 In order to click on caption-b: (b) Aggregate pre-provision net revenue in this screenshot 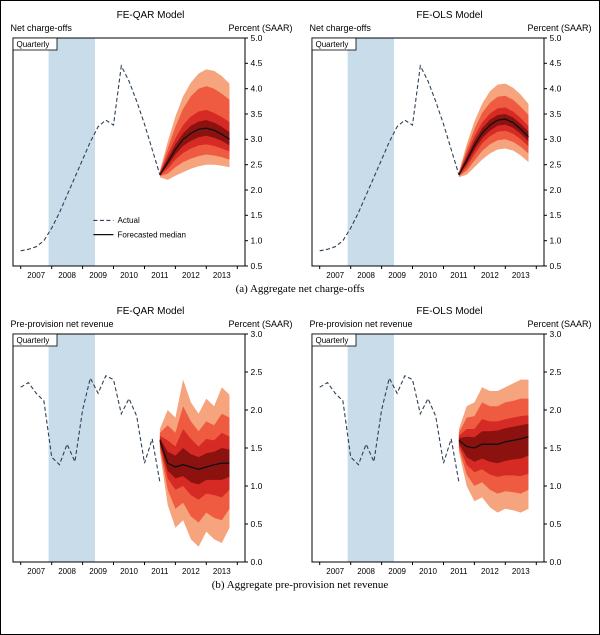, I will do `click(300, 585)`.